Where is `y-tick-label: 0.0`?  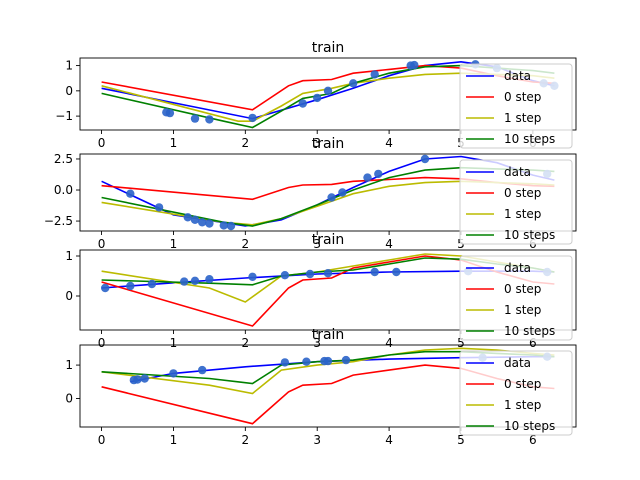
y-tick-label: 0.0 is located at coordinates (63, 190).